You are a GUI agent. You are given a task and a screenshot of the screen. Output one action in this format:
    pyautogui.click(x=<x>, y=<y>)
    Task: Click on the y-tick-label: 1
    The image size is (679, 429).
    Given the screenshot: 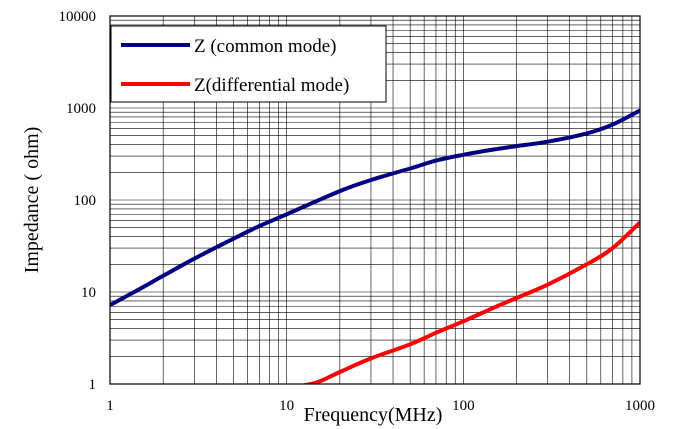 What is the action you would take?
    pyautogui.click(x=93, y=385)
    